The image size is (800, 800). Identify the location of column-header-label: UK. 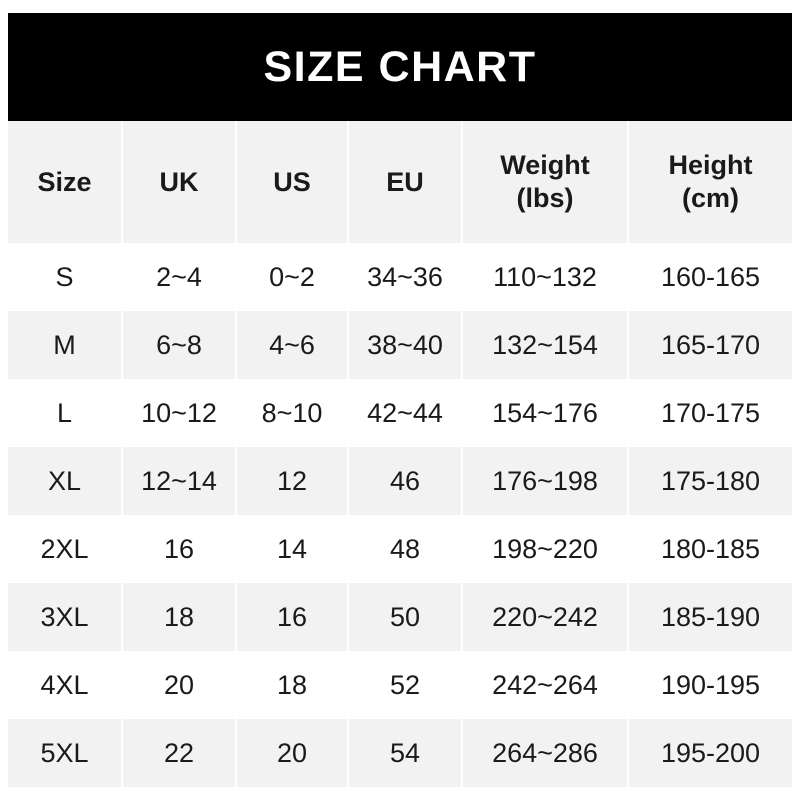
(179, 181).